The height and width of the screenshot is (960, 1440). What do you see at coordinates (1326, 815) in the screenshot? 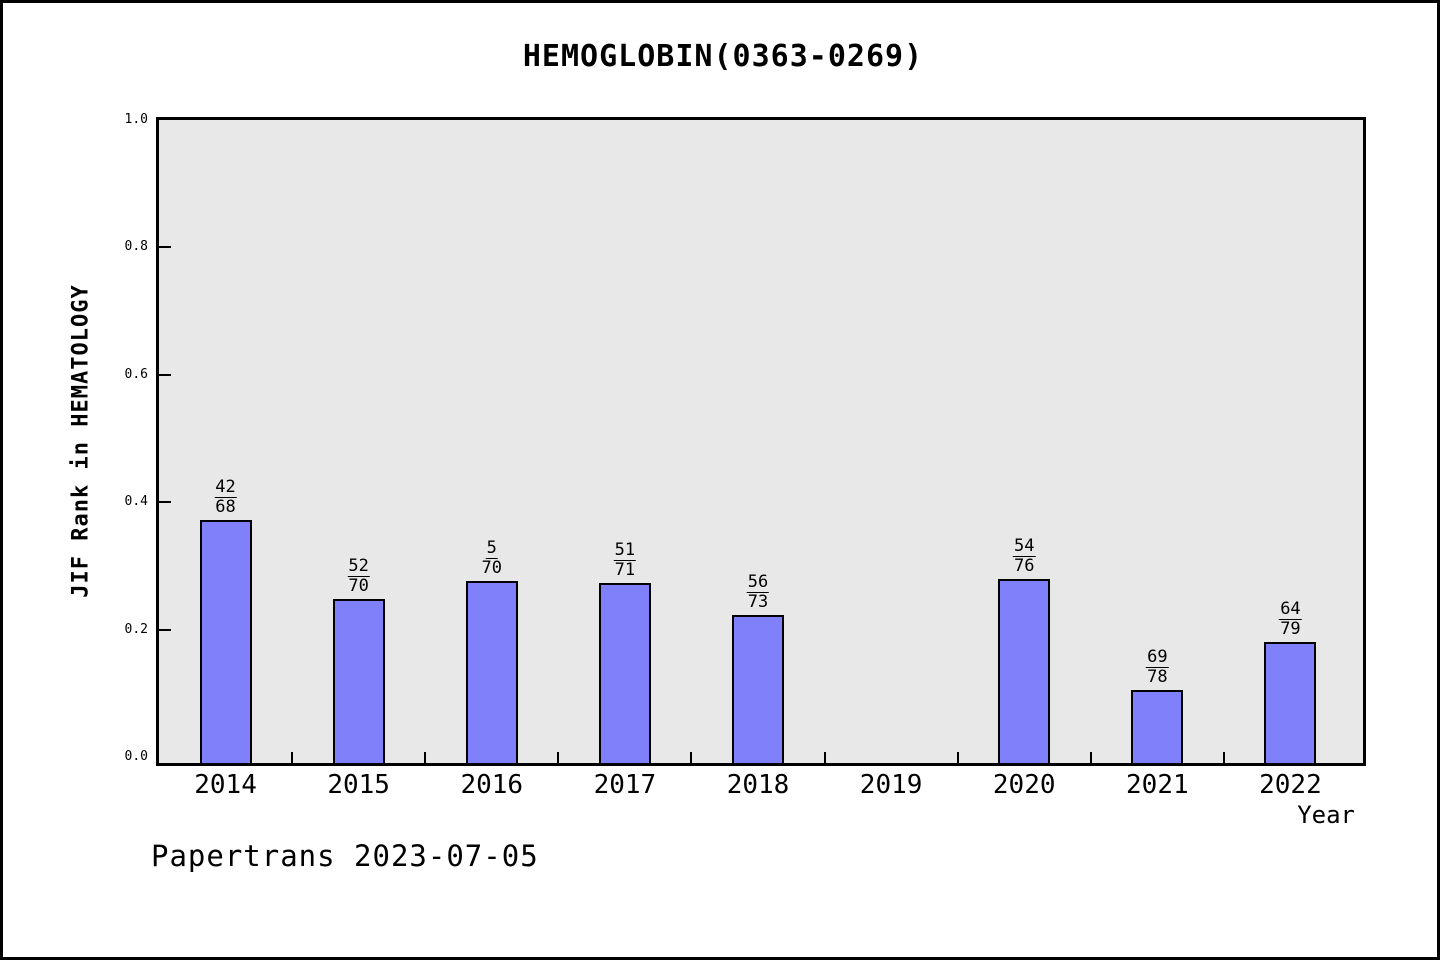
I see `x-axis-label: Year` at bounding box center [1326, 815].